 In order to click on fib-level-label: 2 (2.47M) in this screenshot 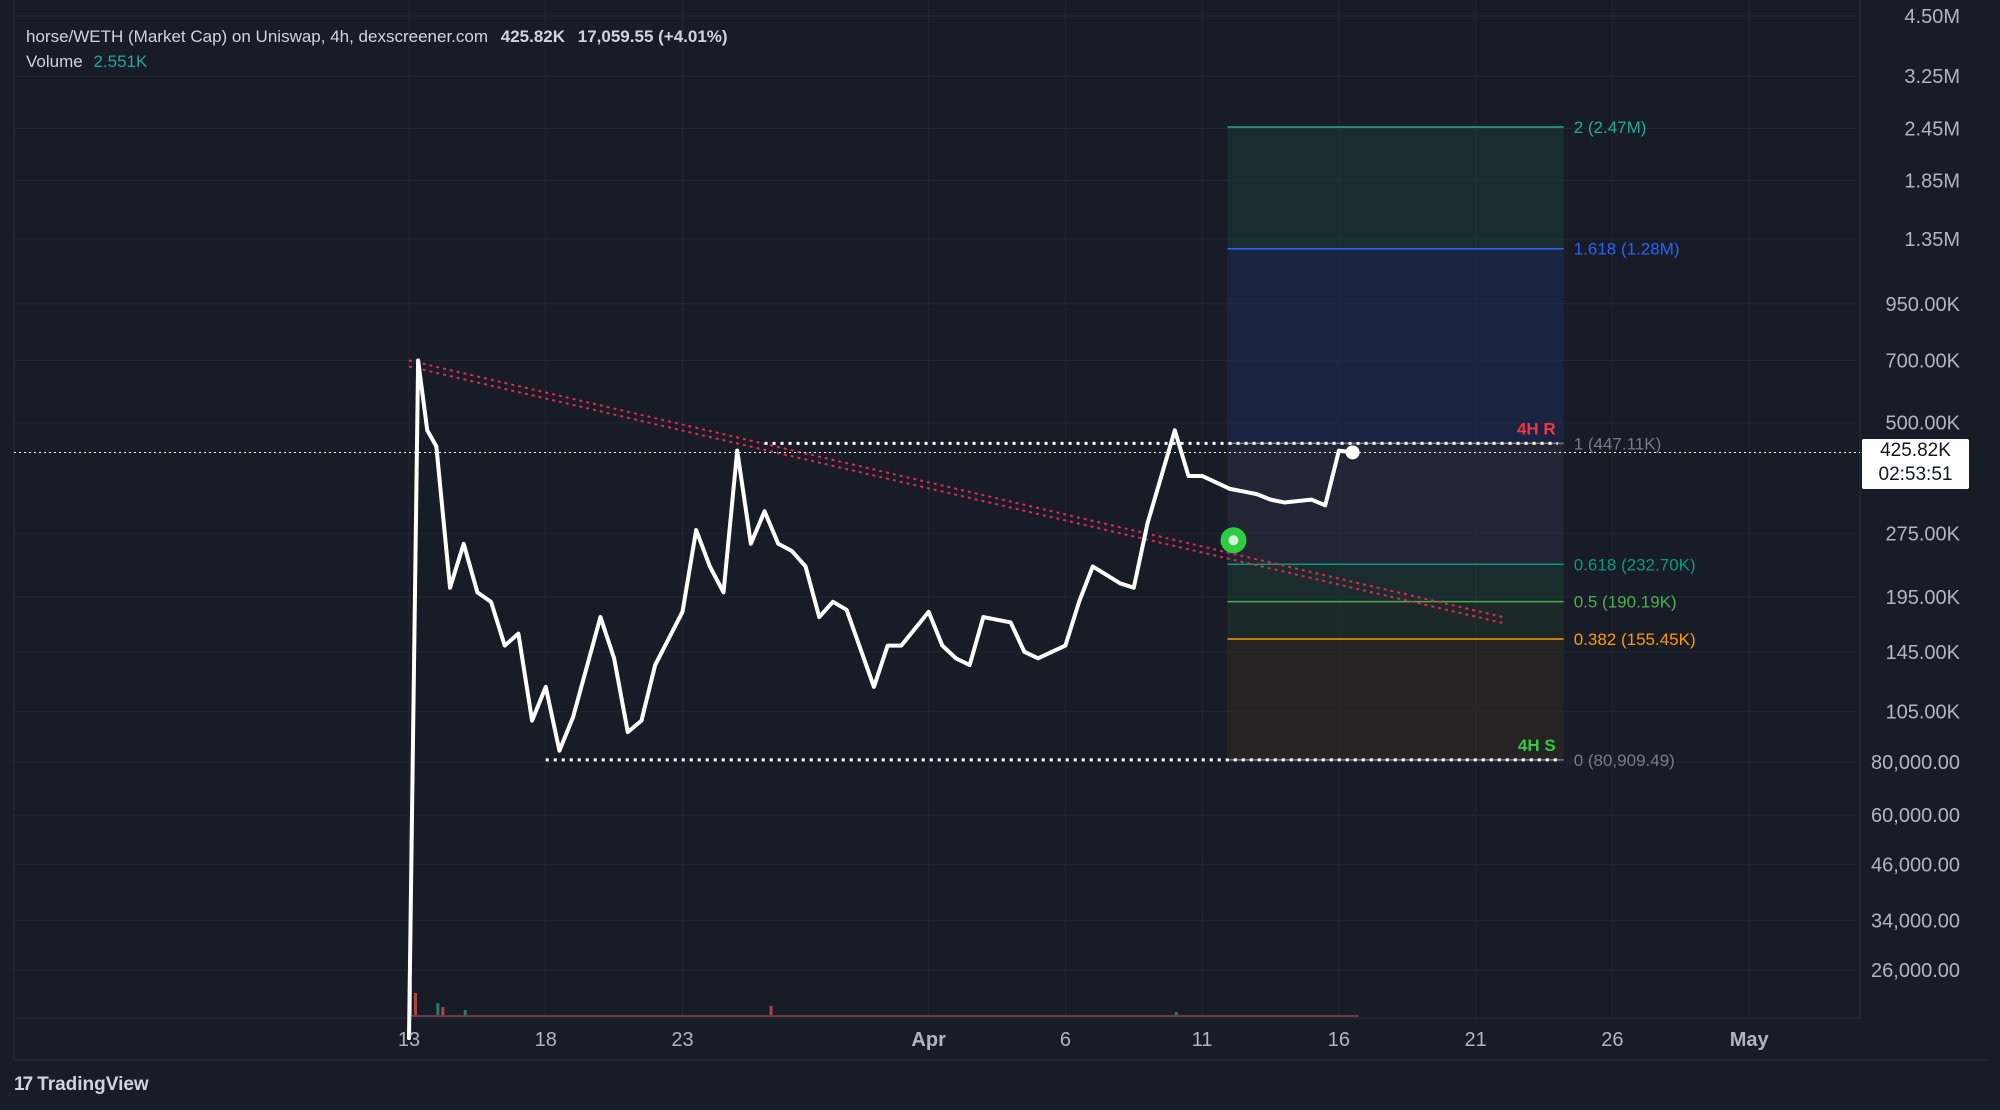, I will do `click(1610, 127)`.